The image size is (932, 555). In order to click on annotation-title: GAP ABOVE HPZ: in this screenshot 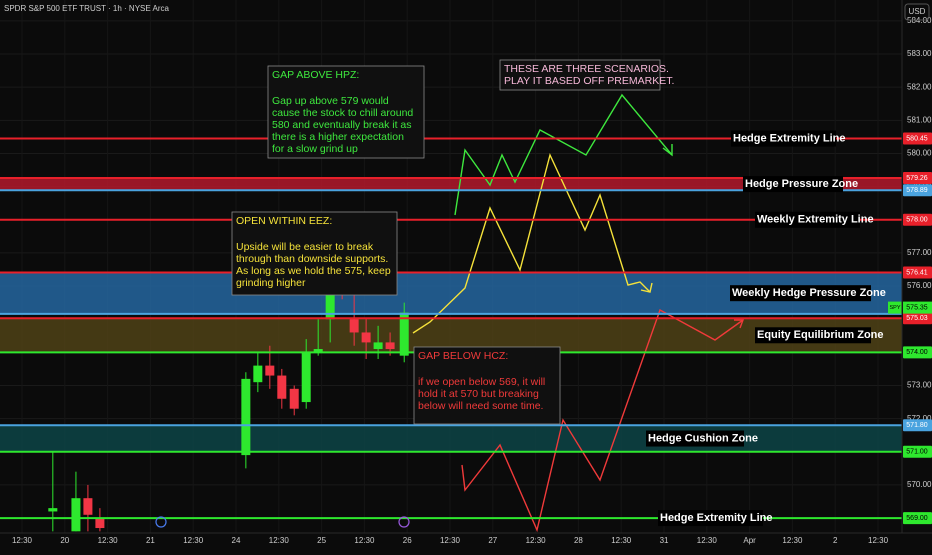, I will do `click(315, 75)`.